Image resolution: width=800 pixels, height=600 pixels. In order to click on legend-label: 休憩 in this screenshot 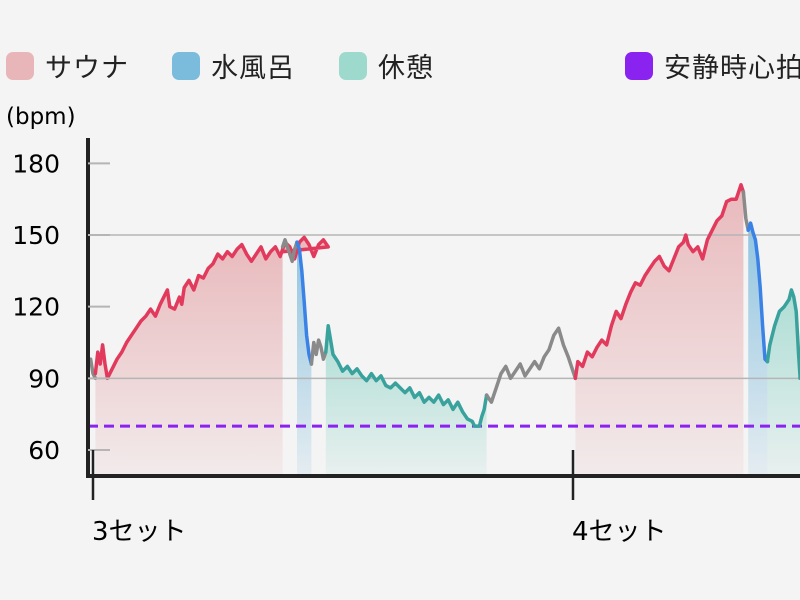, I will do `click(406, 68)`.